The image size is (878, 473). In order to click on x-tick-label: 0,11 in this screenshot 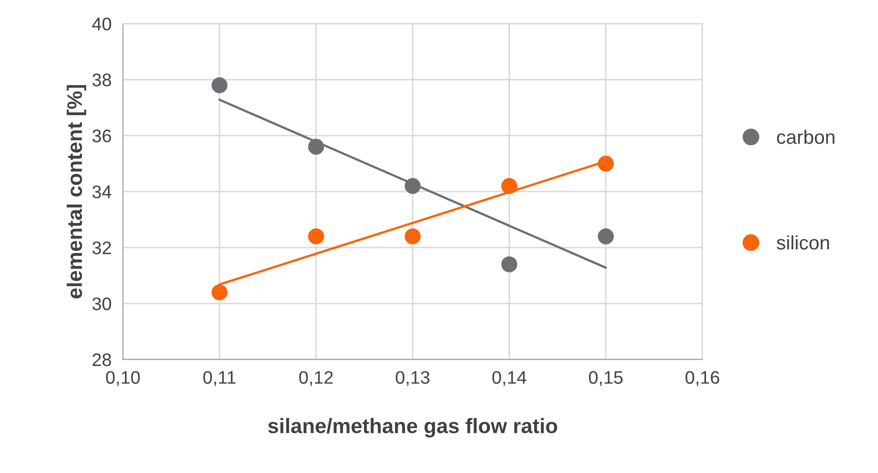, I will do `click(219, 378)`.